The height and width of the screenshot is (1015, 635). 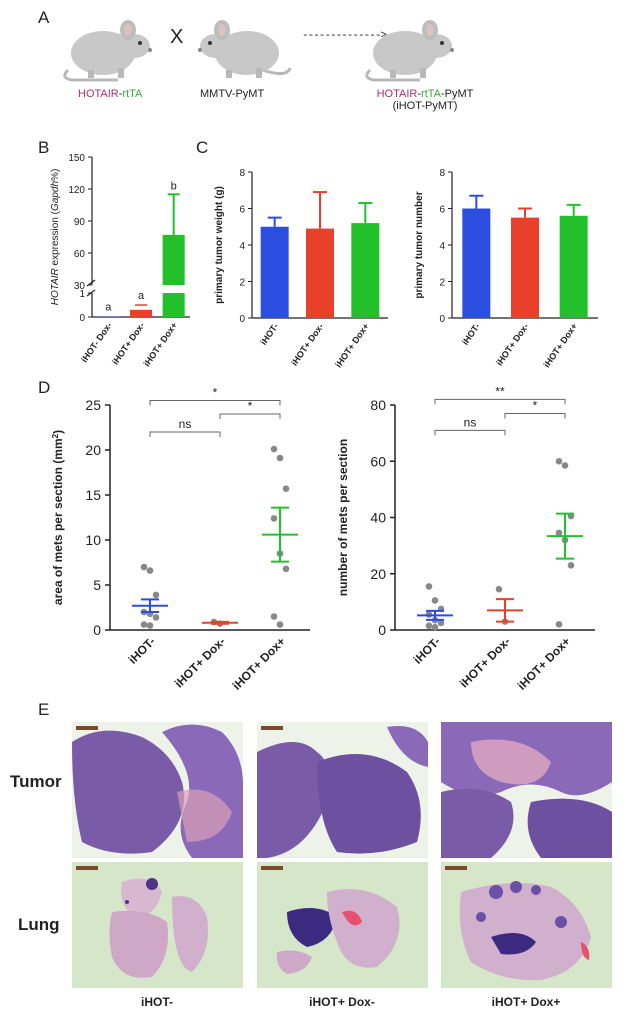 What do you see at coordinates (342, 1002) in the screenshot?
I see `col-label-dox-minus: iHOT+ Dox-` at bounding box center [342, 1002].